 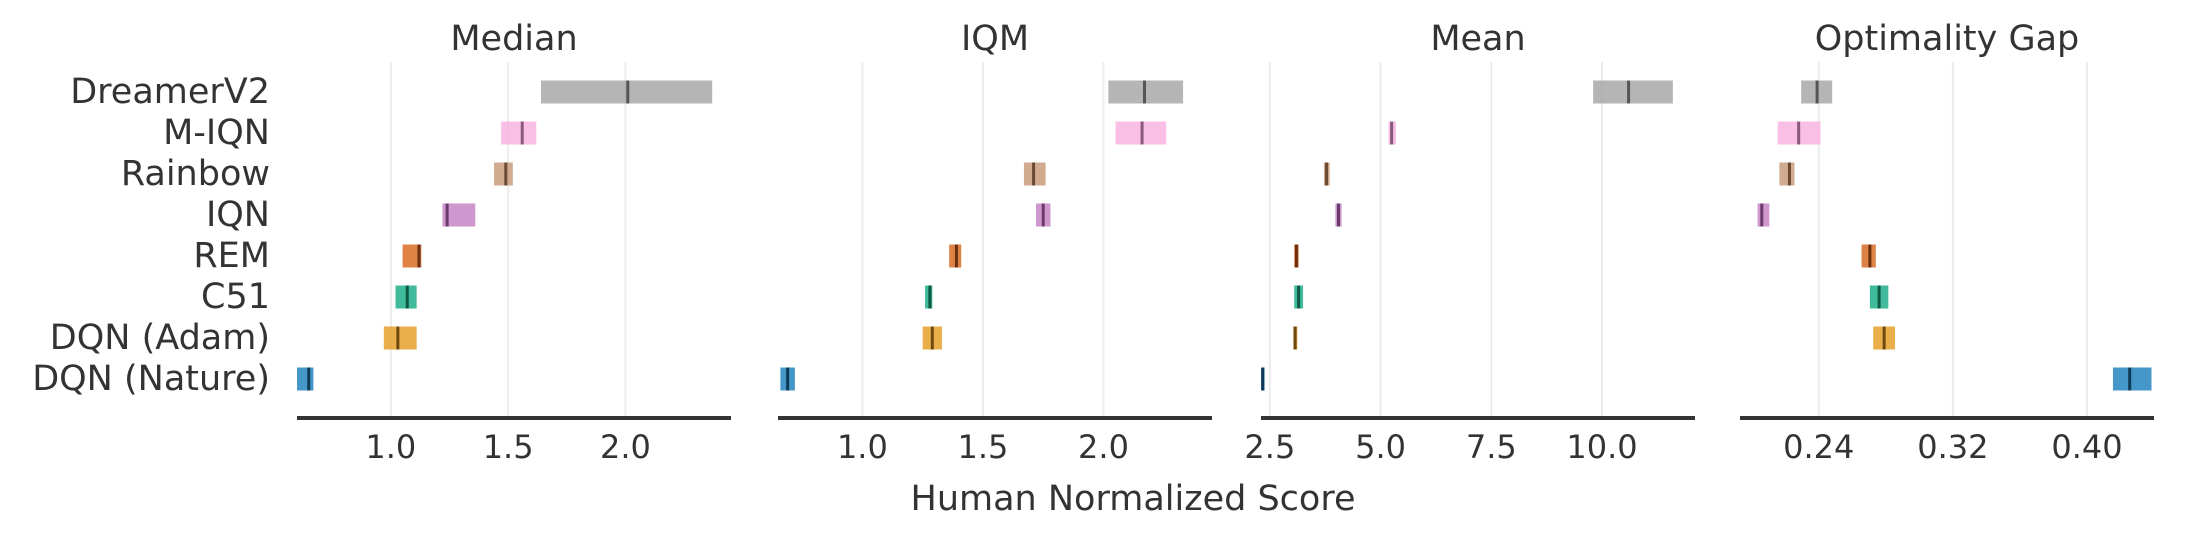 What do you see at coordinates (1633, 92) in the screenshot?
I see `interval-bar-dreamerv2` at bounding box center [1633, 92].